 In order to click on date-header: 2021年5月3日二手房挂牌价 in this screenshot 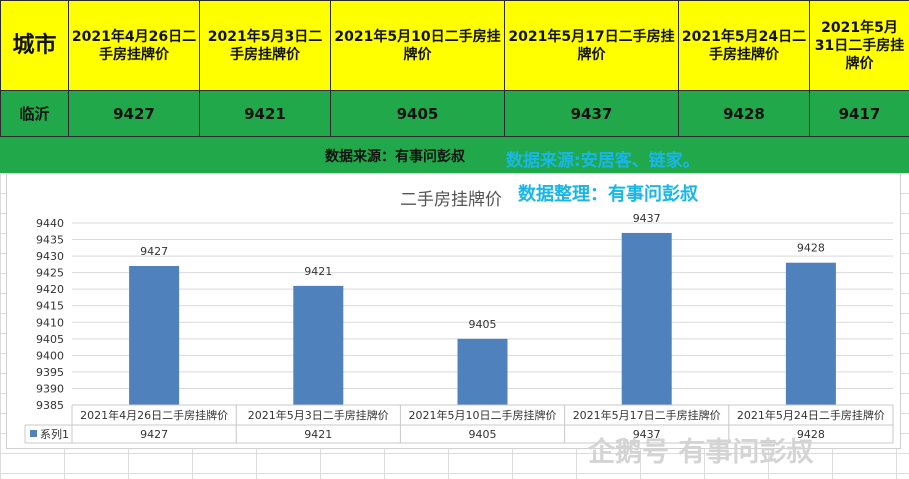, I will do `click(265, 45)`.